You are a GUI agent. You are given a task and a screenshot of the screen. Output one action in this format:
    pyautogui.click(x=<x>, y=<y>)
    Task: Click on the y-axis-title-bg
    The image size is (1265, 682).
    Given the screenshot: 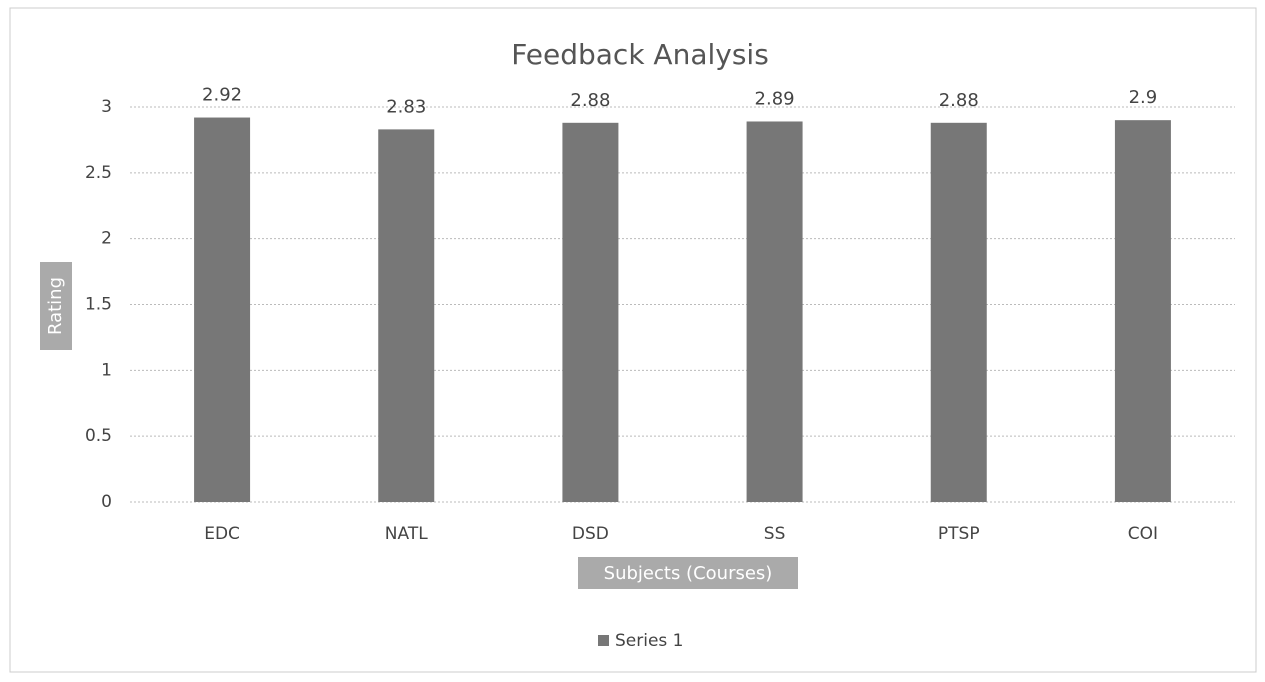 What is the action you would take?
    pyautogui.click(x=56, y=306)
    